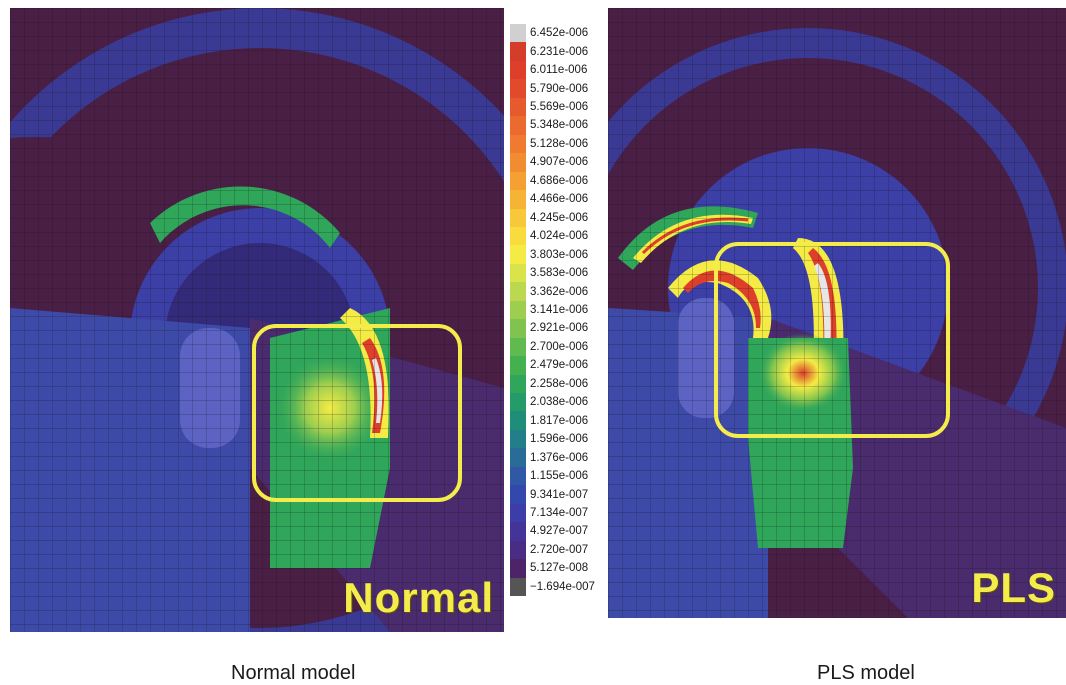 The image size is (1066, 685). What do you see at coordinates (559, 88) in the screenshot?
I see `color-scale-tick-label: 5.790e-006` at bounding box center [559, 88].